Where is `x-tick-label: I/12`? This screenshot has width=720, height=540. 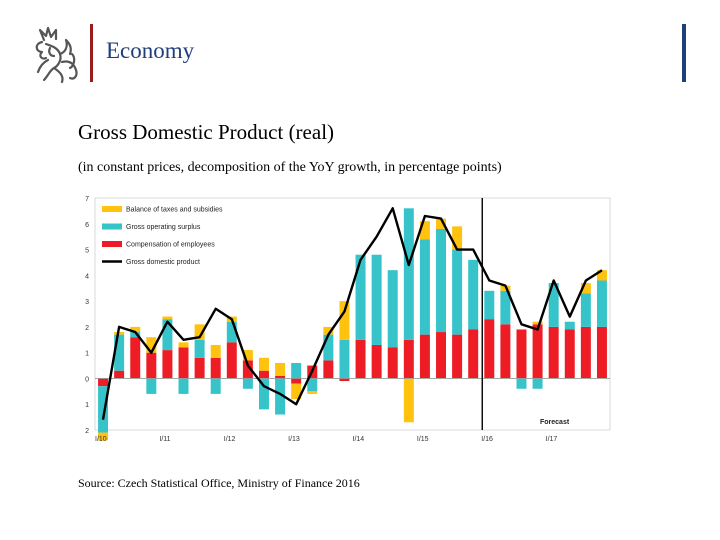 x-tick-label: I/12 is located at coordinates (230, 439).